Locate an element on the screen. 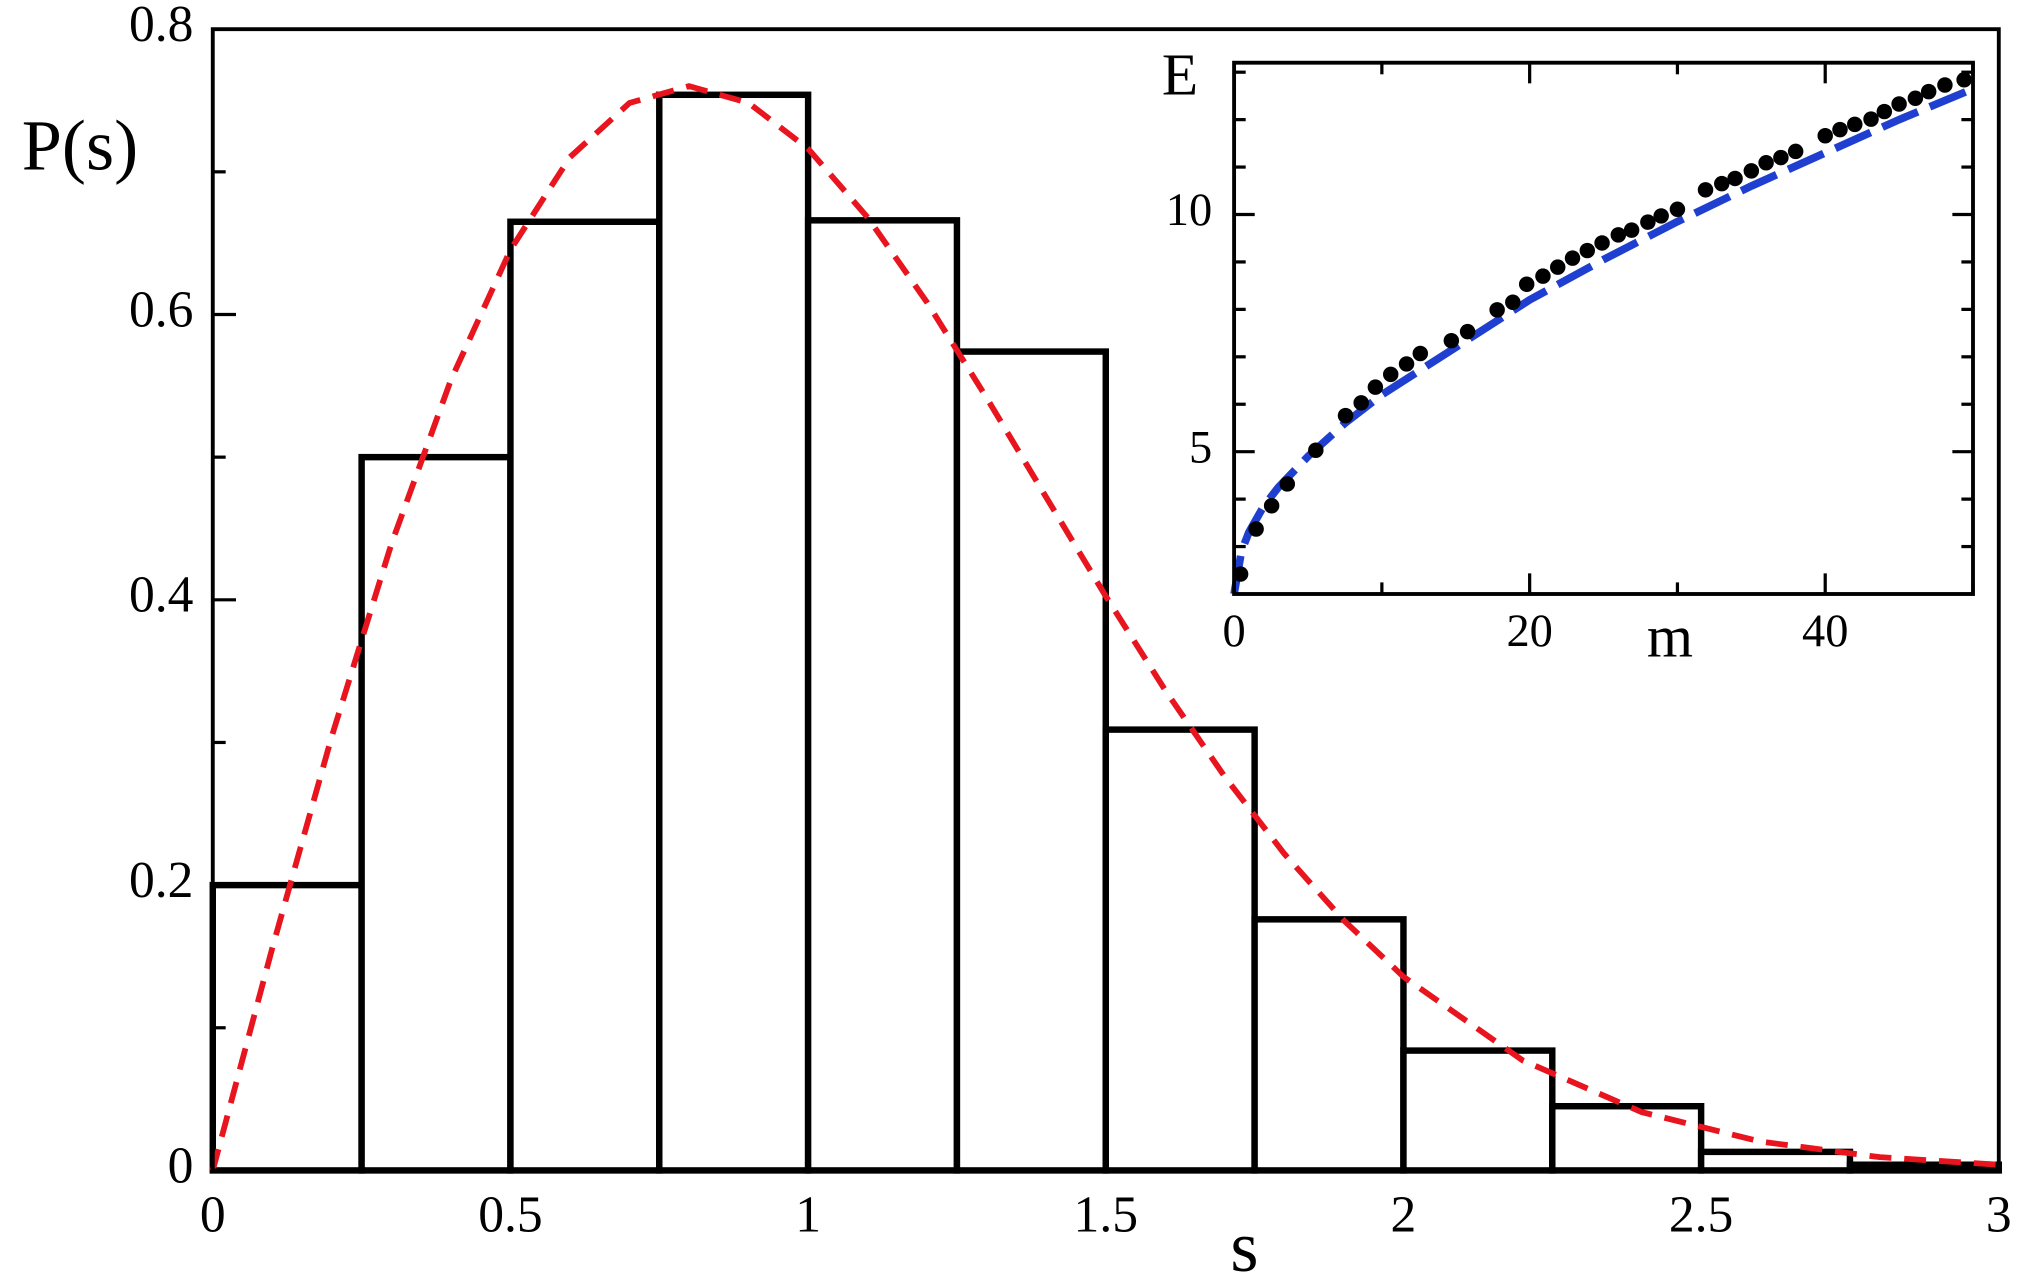 The image size is (2022, 1286). x-tick-label: 1.5 is located at coordinates (1106, 1214).